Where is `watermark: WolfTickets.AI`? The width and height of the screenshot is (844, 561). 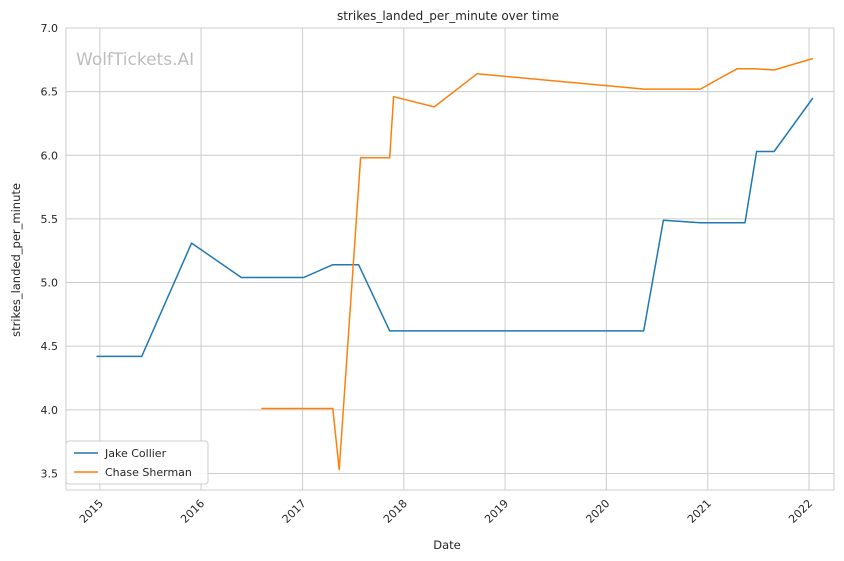
watermark: WolfTickets.AI is located at coordinates (135, 60).